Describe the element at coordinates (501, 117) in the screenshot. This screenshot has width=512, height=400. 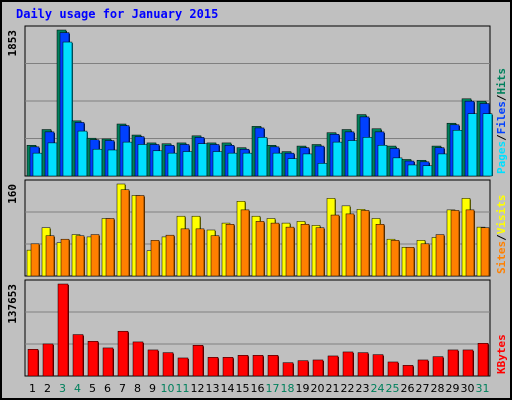
I see `legend-entry: Files` at that location.